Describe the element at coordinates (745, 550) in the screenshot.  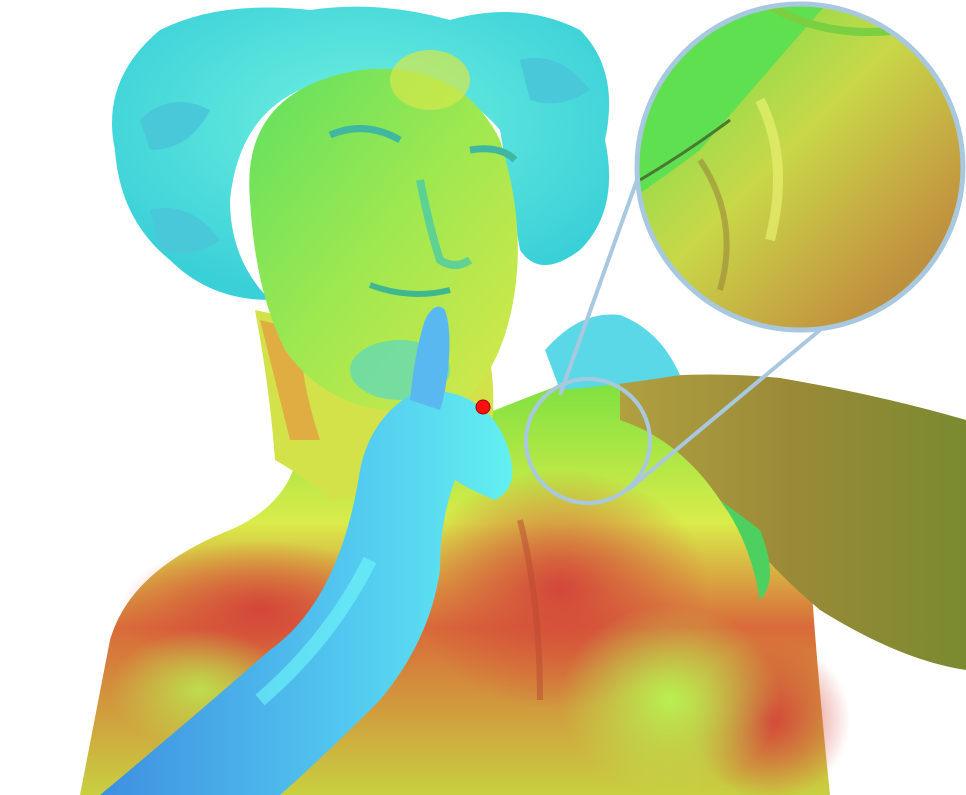
I see `armpit` at that location.